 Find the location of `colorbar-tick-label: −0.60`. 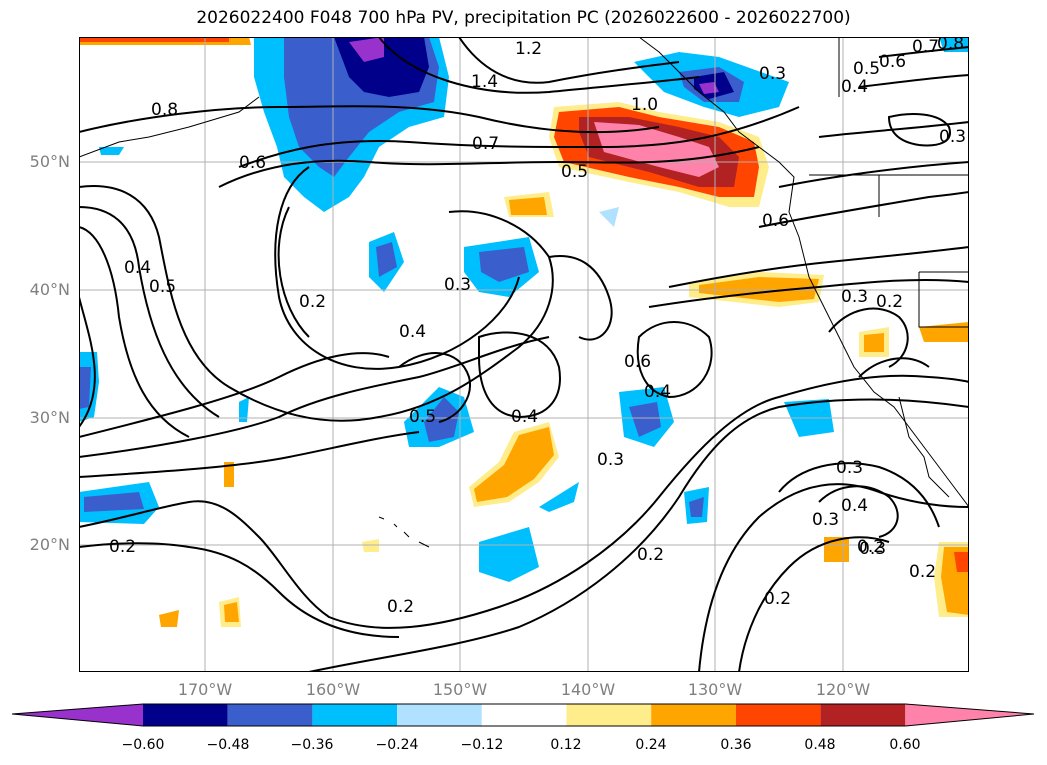

colorbar-tick-label: −0.60 is located at coordinates (143, 745).